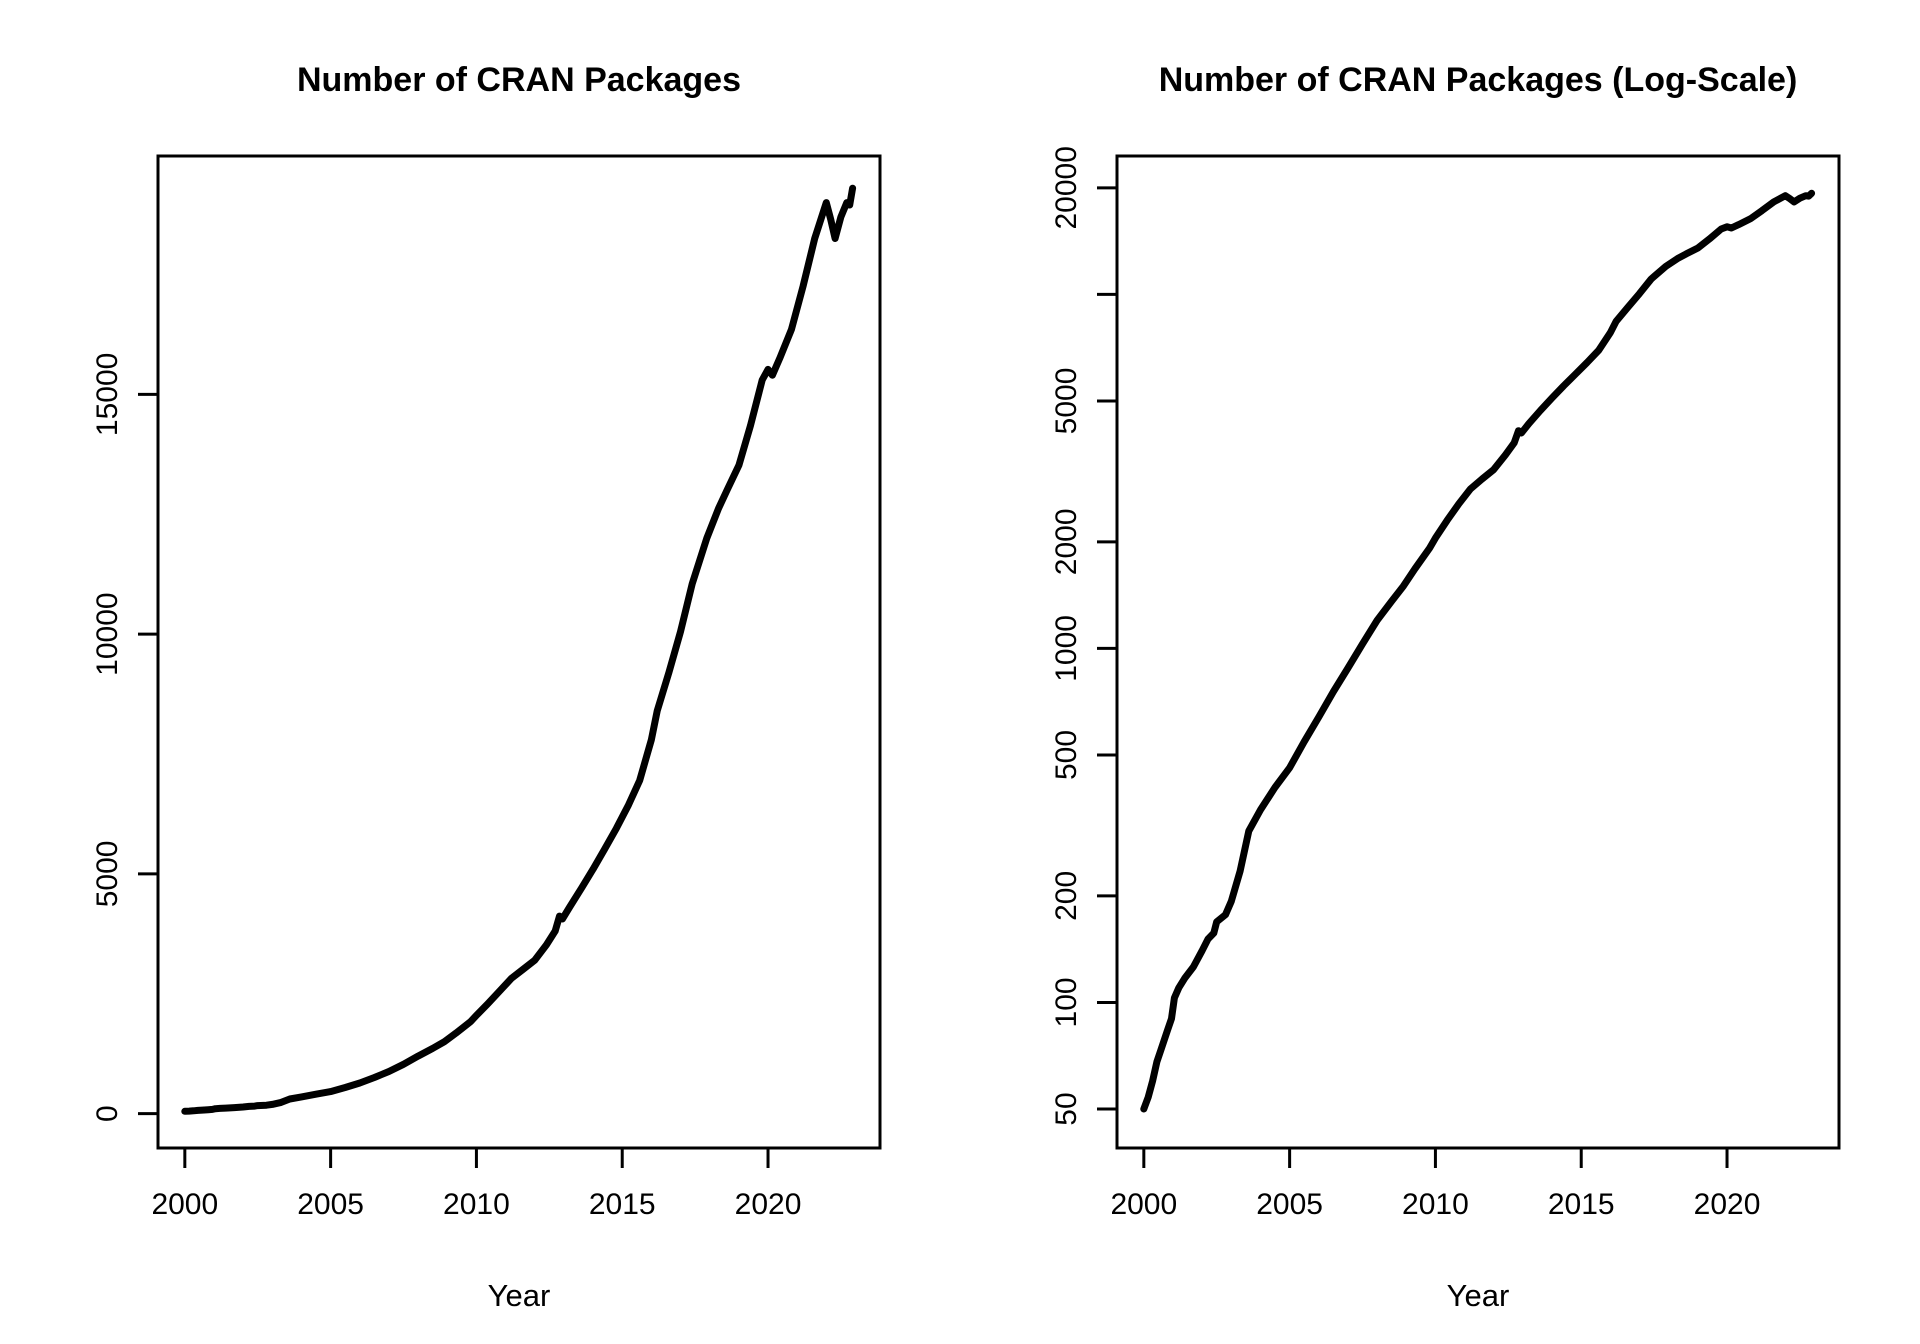 The image size is (1920, 1344). Describe the element at coordinates (107, 633) in the screenshot. I see `y-tick-label: 10000` at that location.